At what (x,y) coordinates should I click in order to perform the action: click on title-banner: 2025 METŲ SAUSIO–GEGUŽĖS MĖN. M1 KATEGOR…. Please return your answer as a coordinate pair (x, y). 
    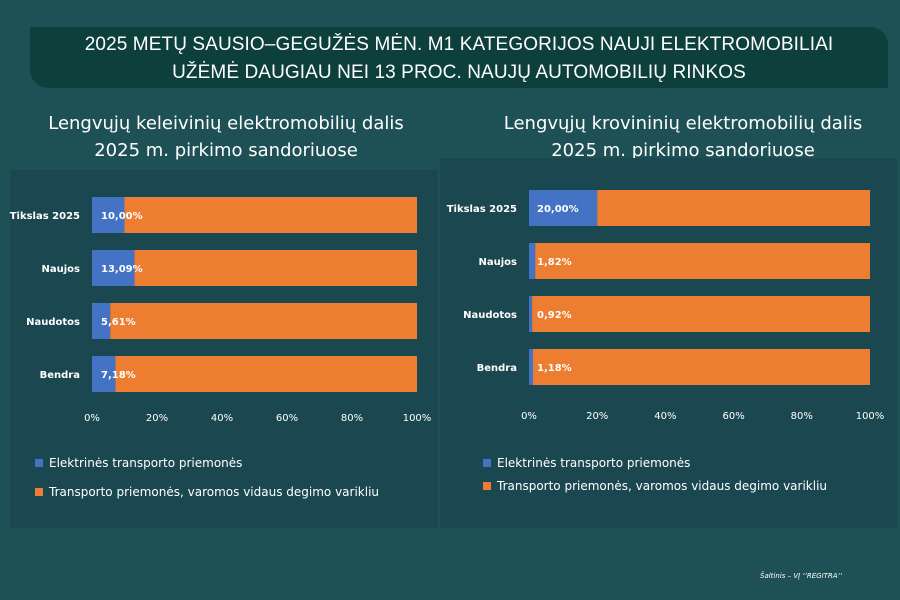
    Looking at the image, I should click on (459, 57).